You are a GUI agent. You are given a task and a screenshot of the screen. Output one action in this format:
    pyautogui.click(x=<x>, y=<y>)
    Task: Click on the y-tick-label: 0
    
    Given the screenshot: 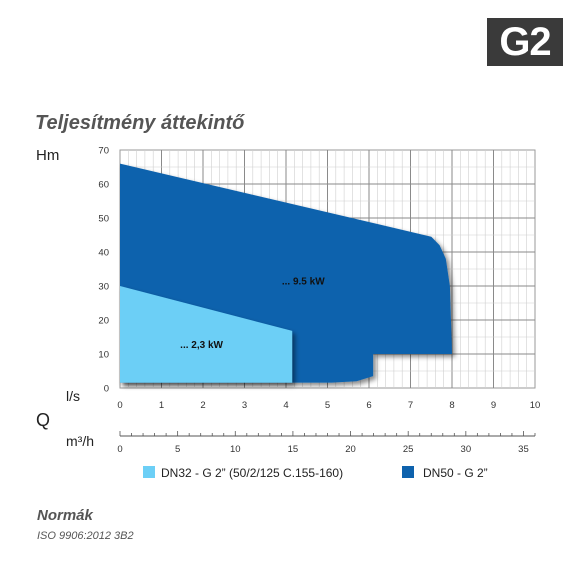 What is the action you would take?
    pyautogui.click(x=106, y=389)
    